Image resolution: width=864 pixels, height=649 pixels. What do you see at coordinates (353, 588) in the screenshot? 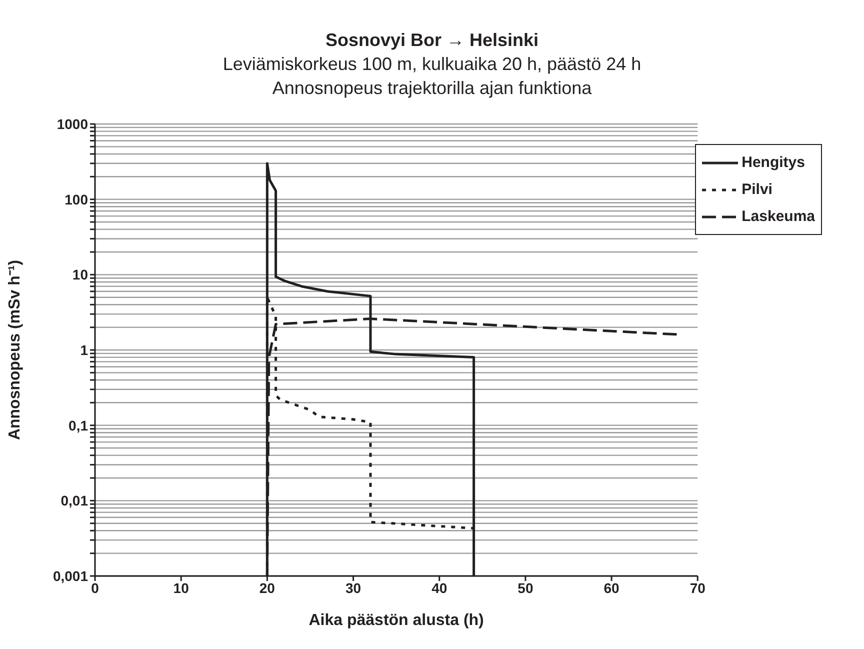
I see `x-tick-label: 30` at bounding box center [353, 588].